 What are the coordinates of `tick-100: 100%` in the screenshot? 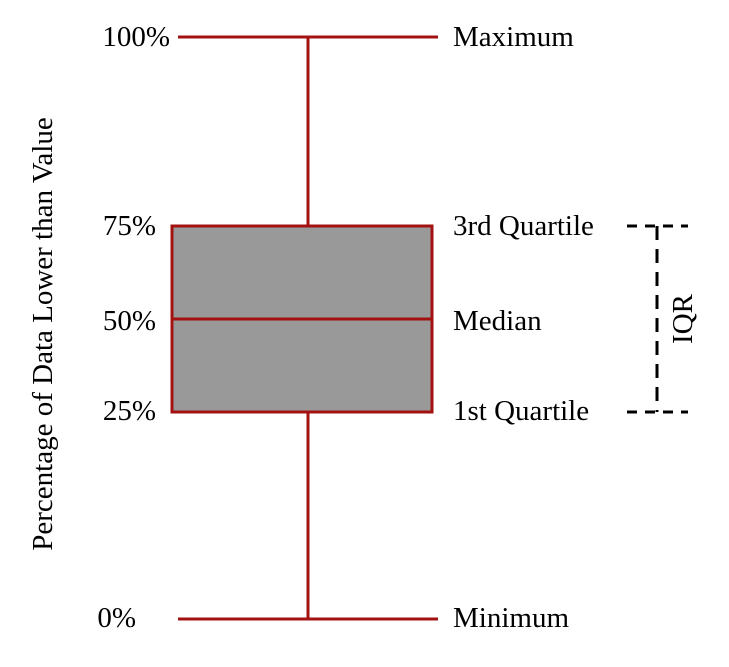 It's located at (136, 37).